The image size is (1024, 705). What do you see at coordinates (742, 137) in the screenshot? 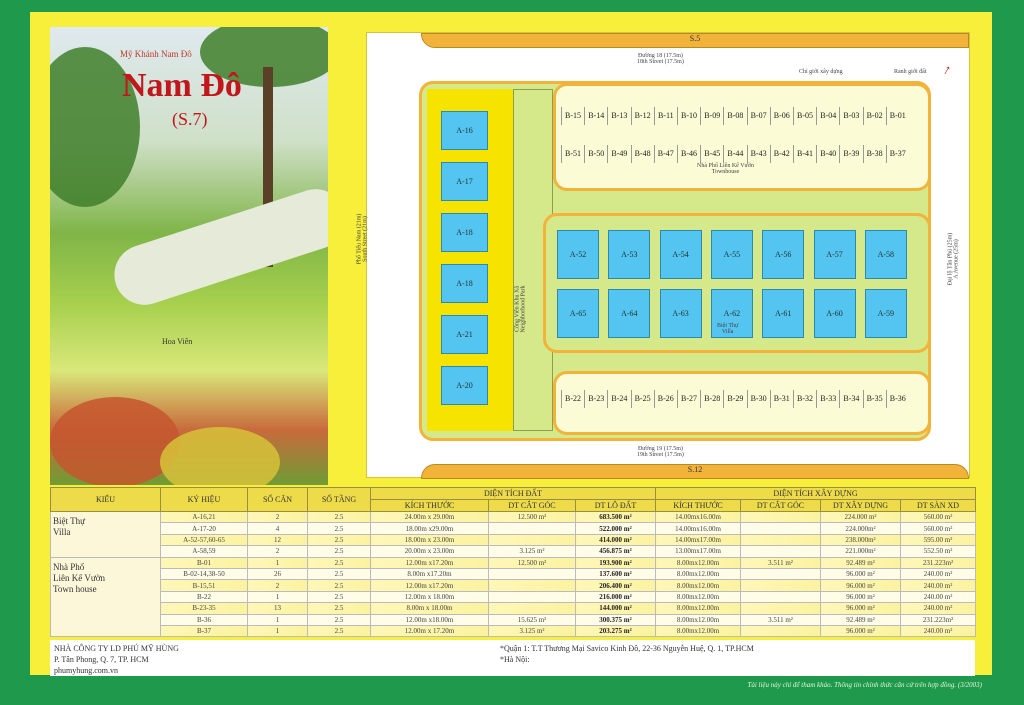
I see `townhouse-block-north` at bounding box center [742, 137].